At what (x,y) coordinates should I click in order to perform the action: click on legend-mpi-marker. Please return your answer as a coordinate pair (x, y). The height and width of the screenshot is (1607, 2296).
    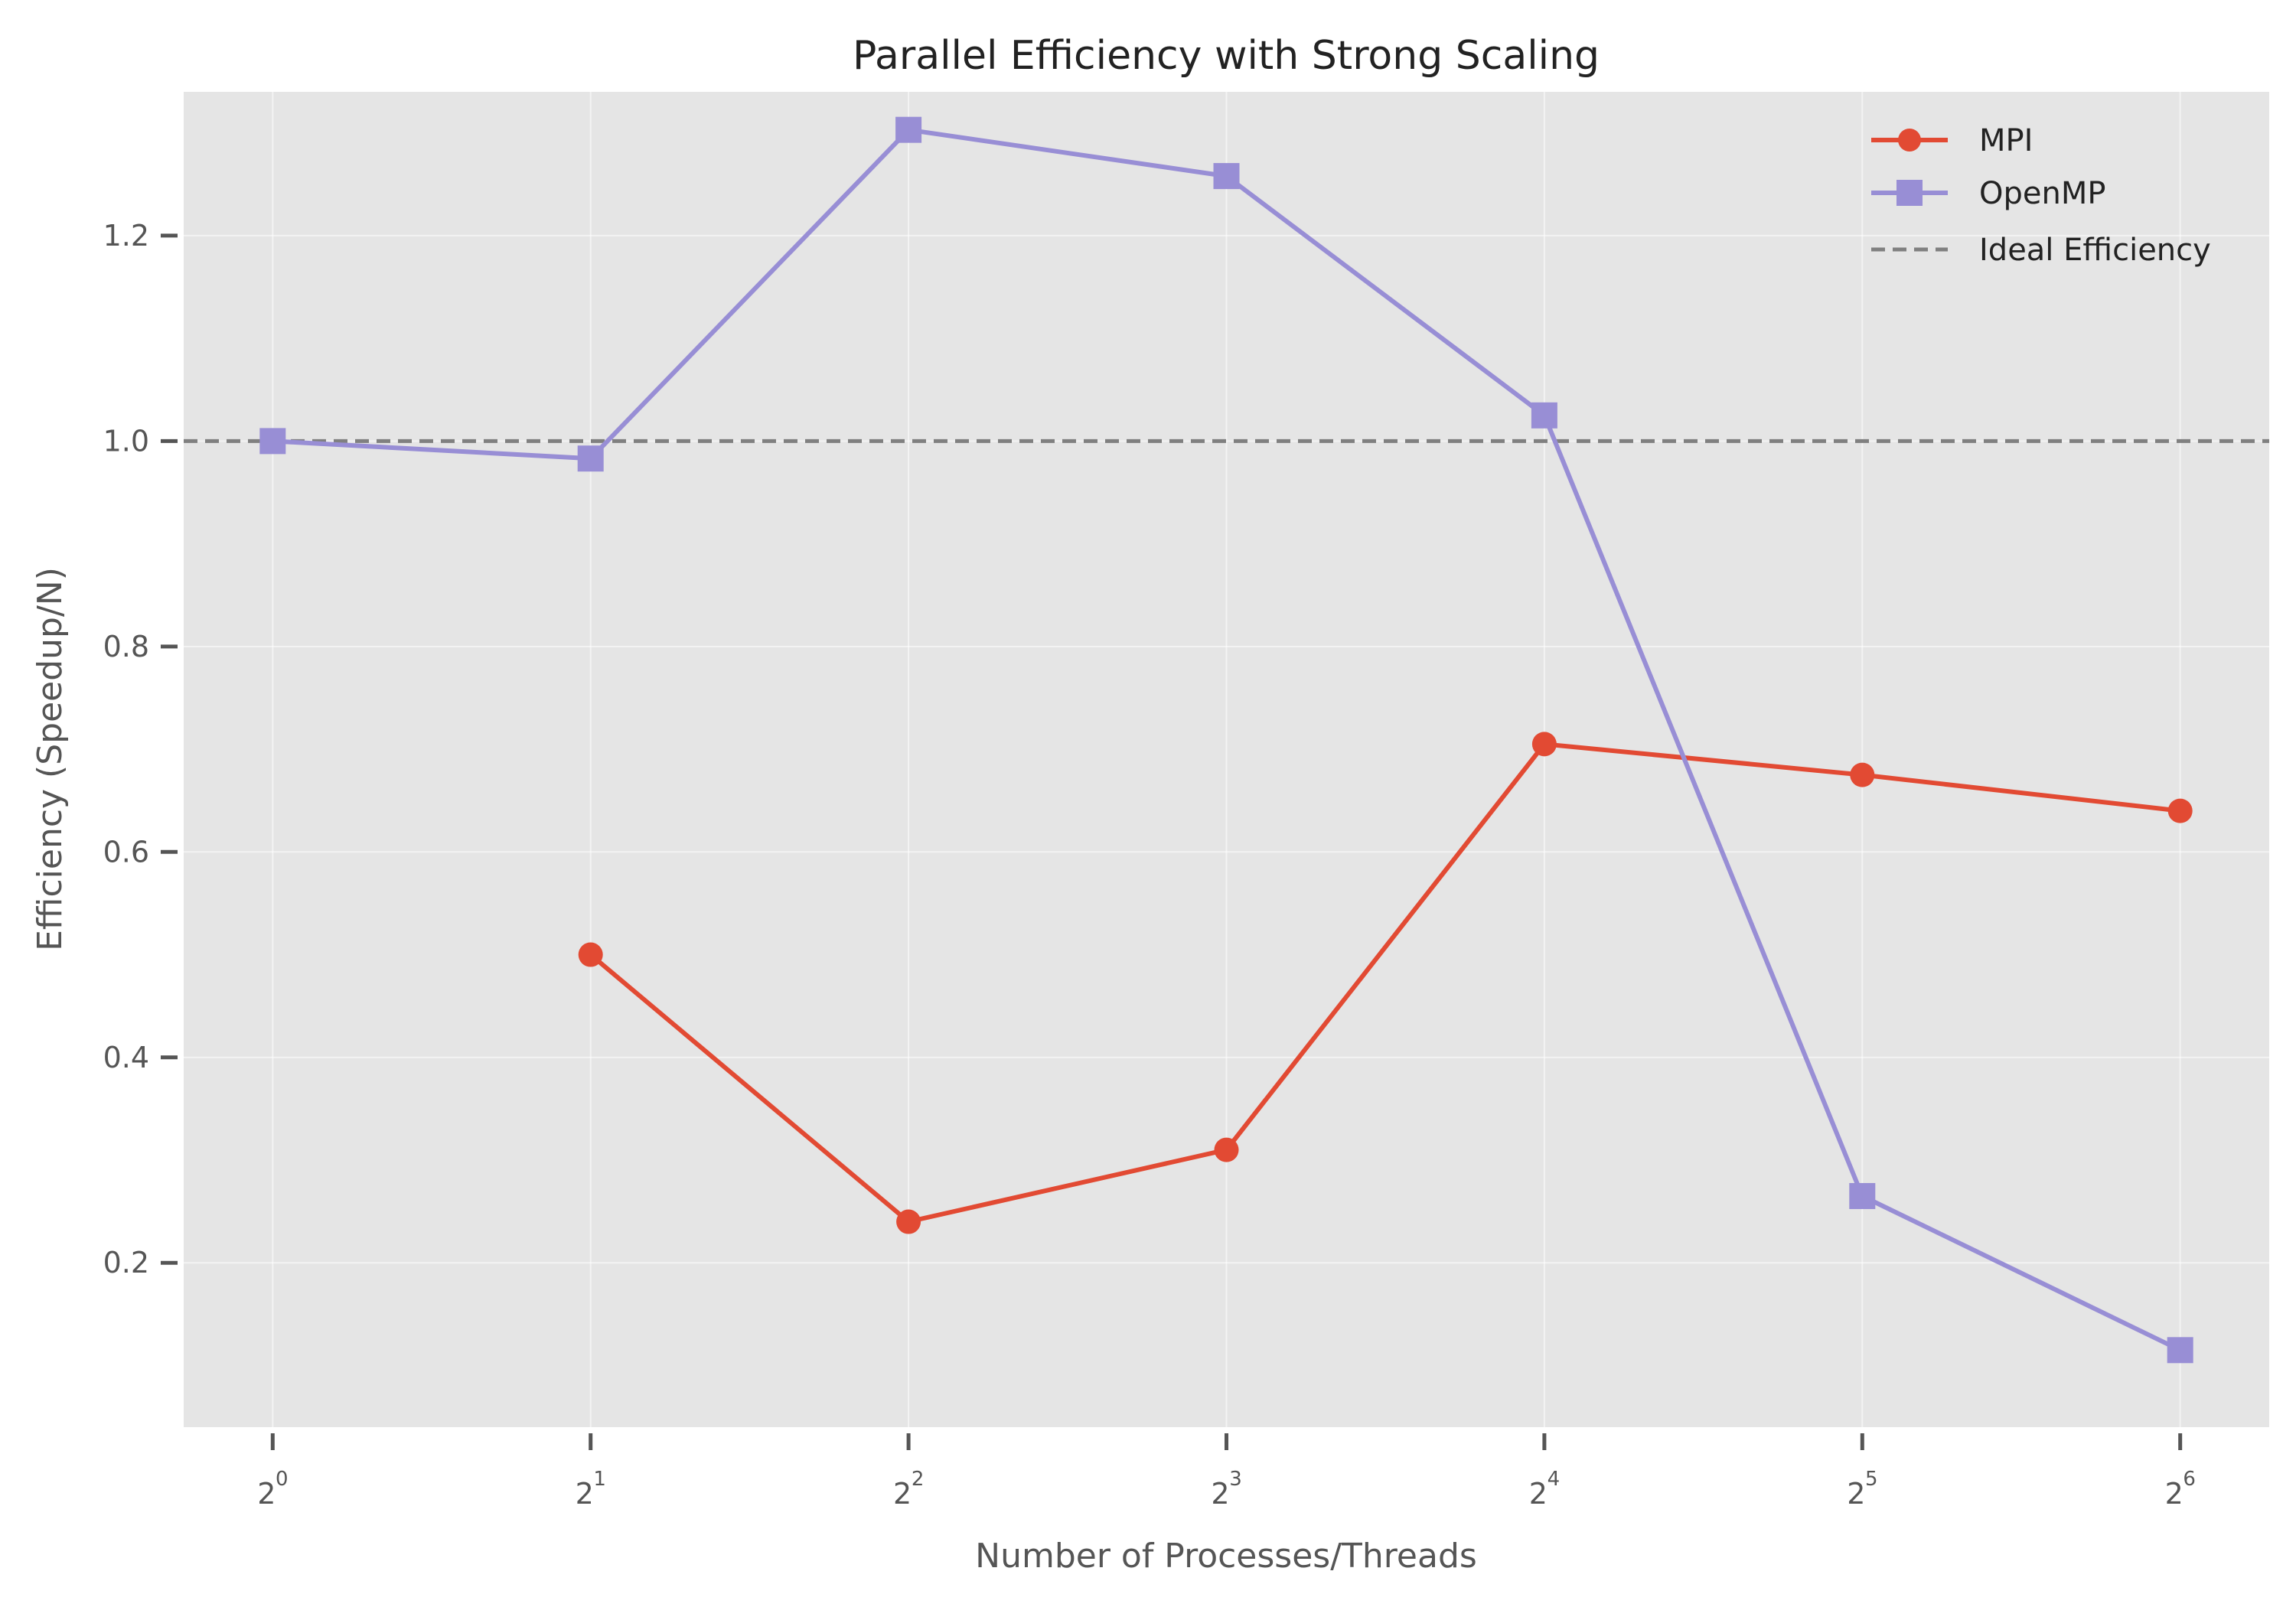
    Looking at the image, I should click on (1909, 140).